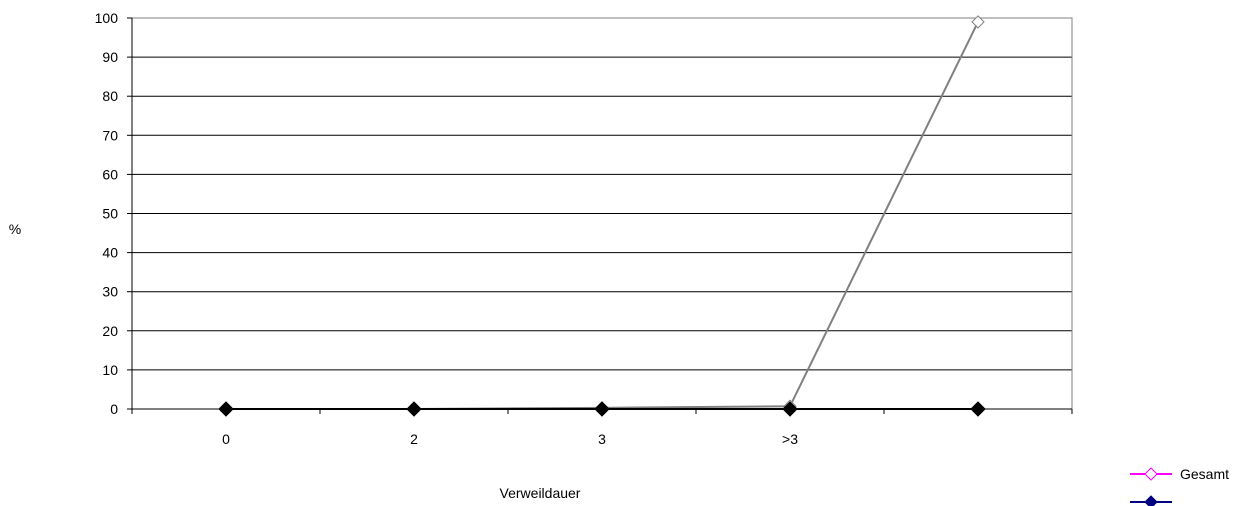 Image resolution: width=1250 pixels, height=506 pixels. I want to click on y-axis-title: %, so click(15, 229).